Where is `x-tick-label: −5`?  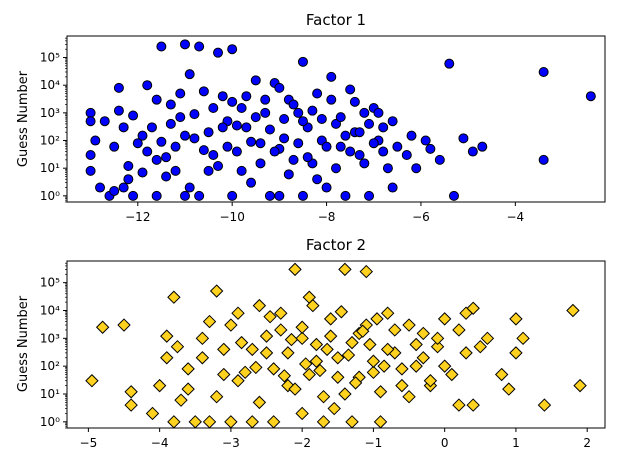 x-tick-label: −5 is located at coordinates (89, 443).